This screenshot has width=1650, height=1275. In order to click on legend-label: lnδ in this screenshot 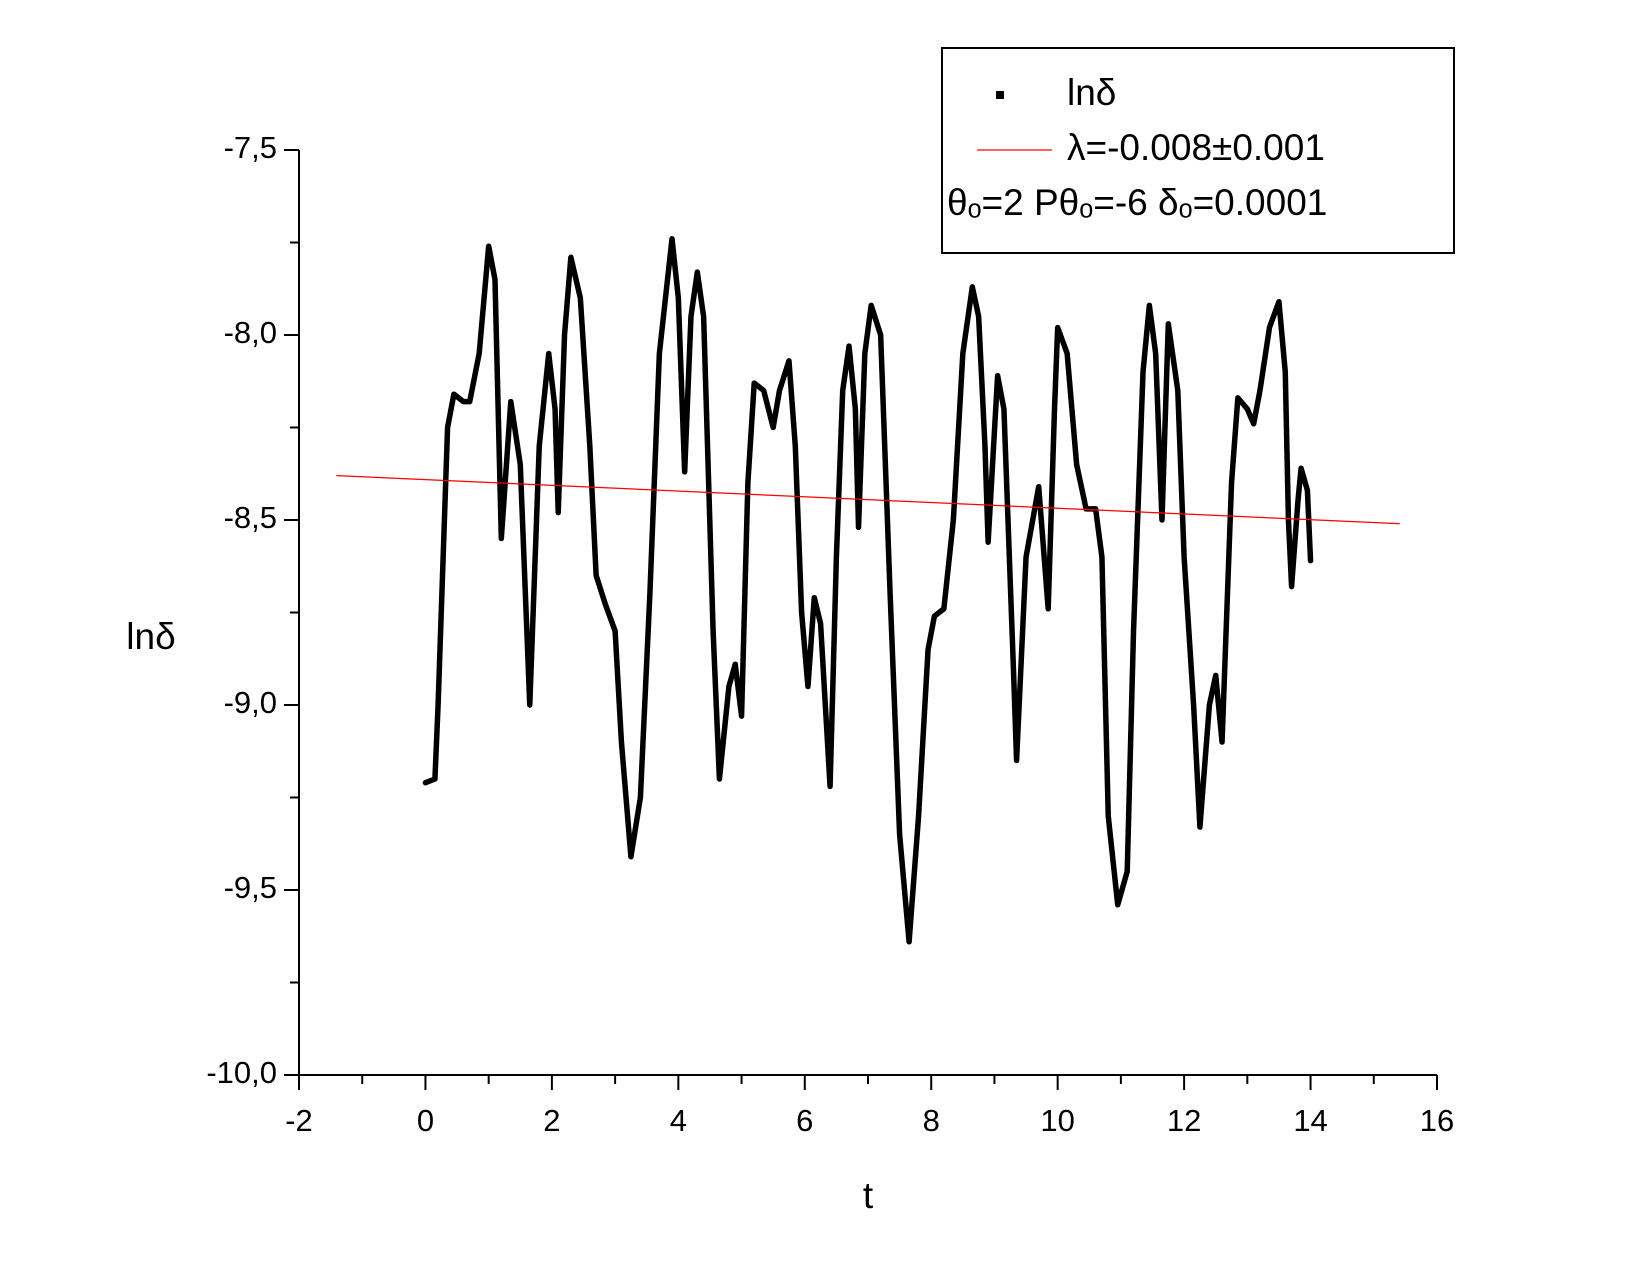, I will do `click(1091, 92)`.